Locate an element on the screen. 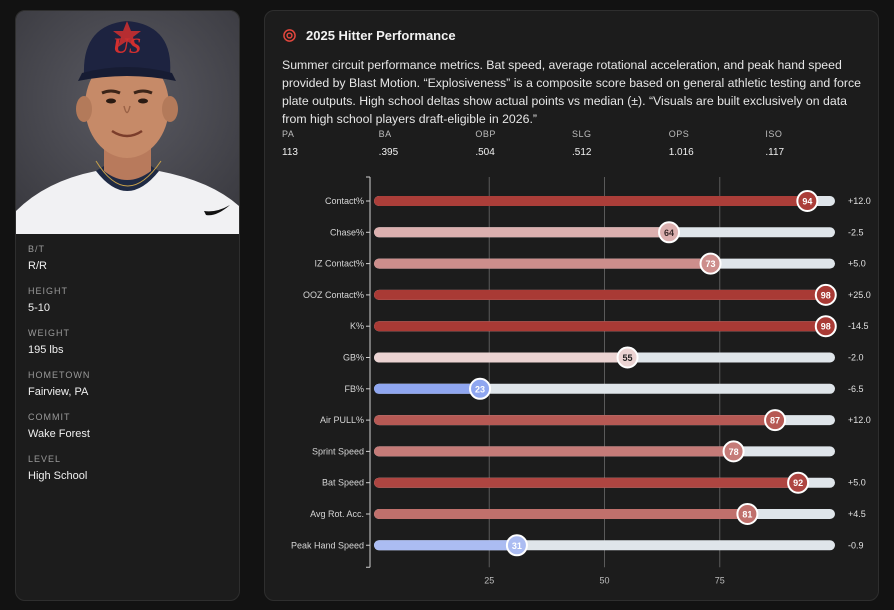 The image size is (894, 610). bio-value: 5-10 is located at coordinates (39, 308).